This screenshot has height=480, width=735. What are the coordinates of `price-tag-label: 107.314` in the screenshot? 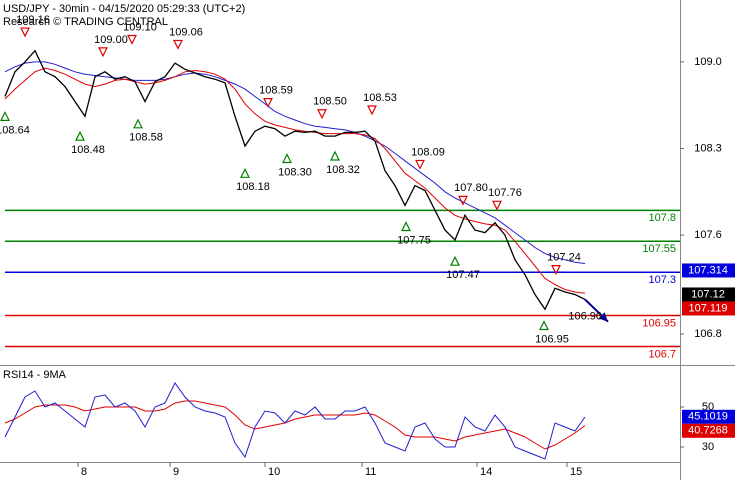 It's located at (708, 270).